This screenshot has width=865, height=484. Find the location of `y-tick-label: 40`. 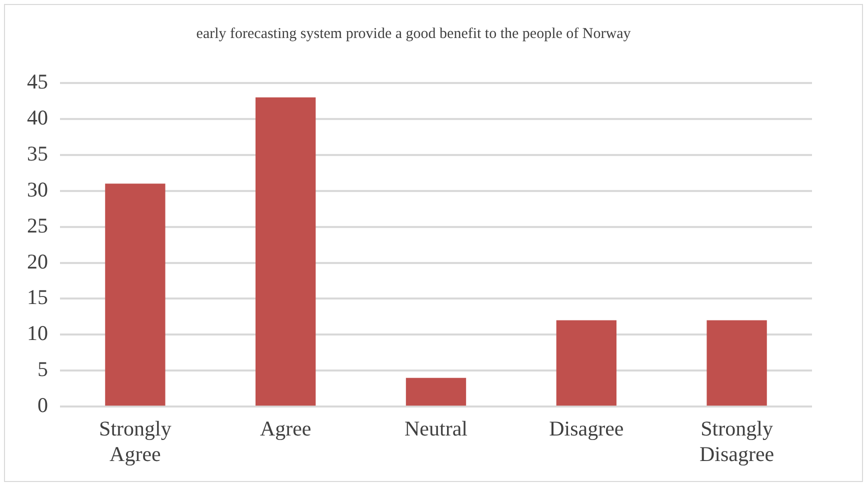

y-tick-label: 40 is located at coordinates (37, 117).